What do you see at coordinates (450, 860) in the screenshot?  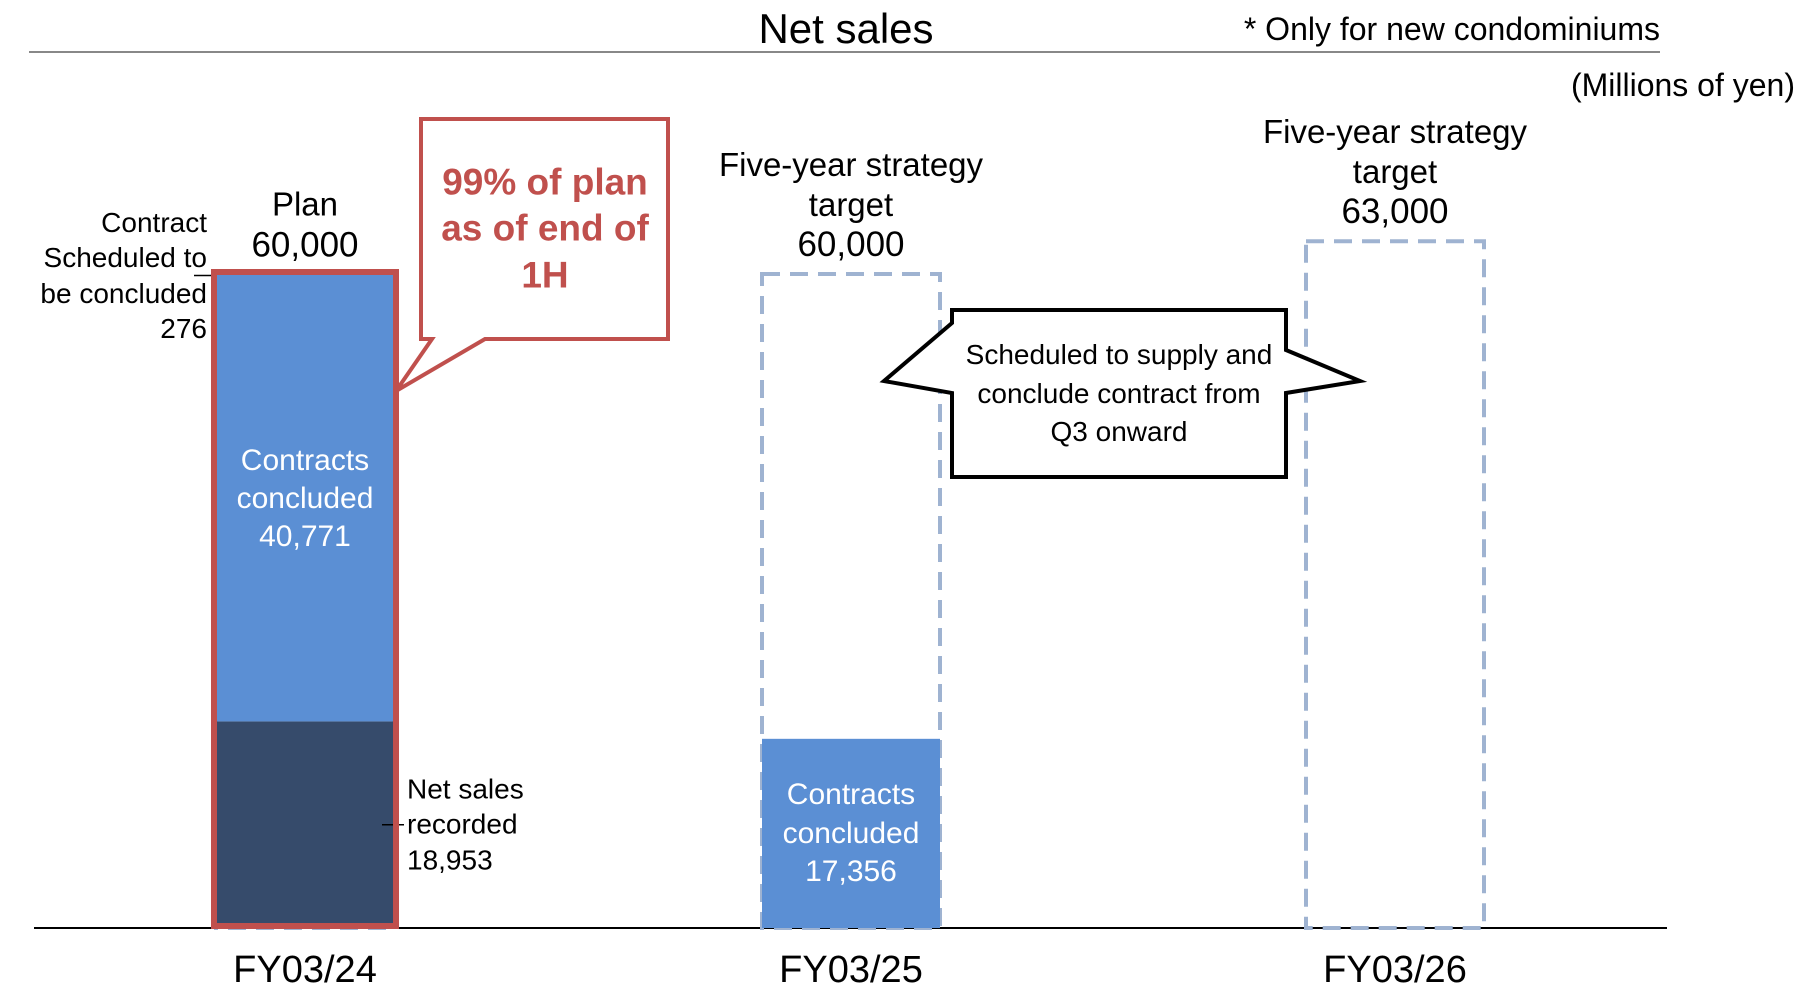 I see `value-label: 18,953` at bounding box center [450, 860].